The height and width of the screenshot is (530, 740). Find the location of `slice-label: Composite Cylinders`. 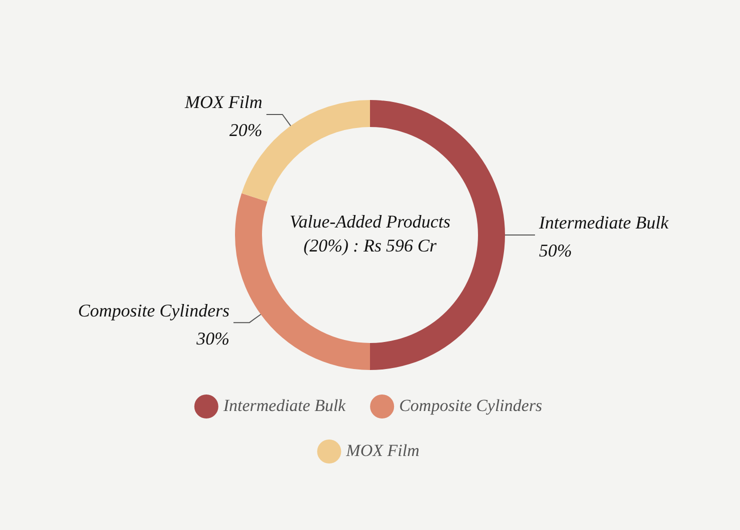

slice-label: Composite Cylinders is located at coordinates (154, 310).